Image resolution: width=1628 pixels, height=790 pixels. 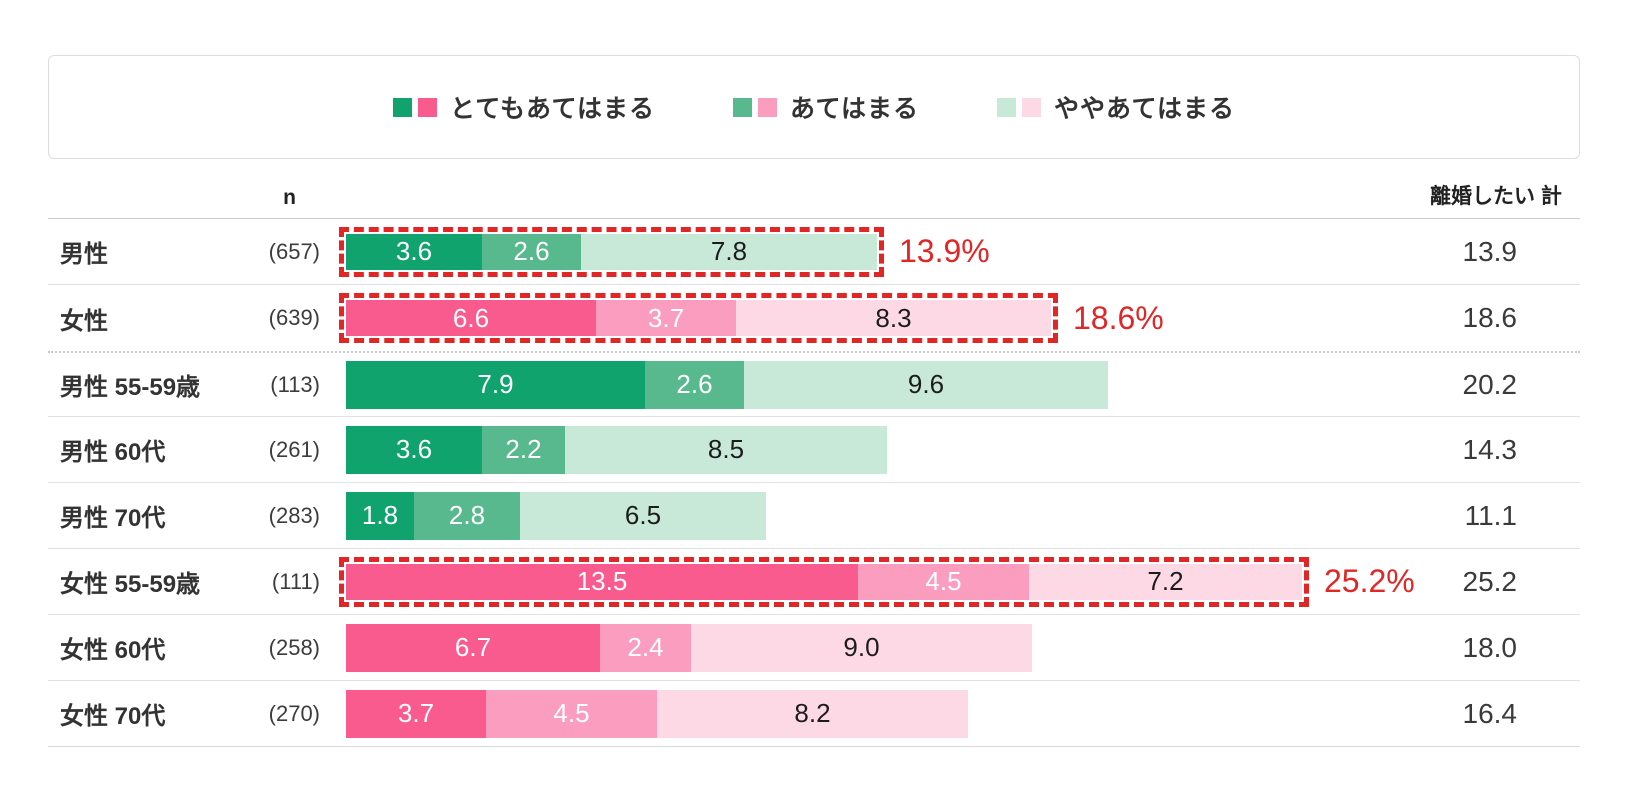 What do you see at coordinates (289, 197) in the screenshot?
I see `column-header-n: n` at bounding box center [289, 197].